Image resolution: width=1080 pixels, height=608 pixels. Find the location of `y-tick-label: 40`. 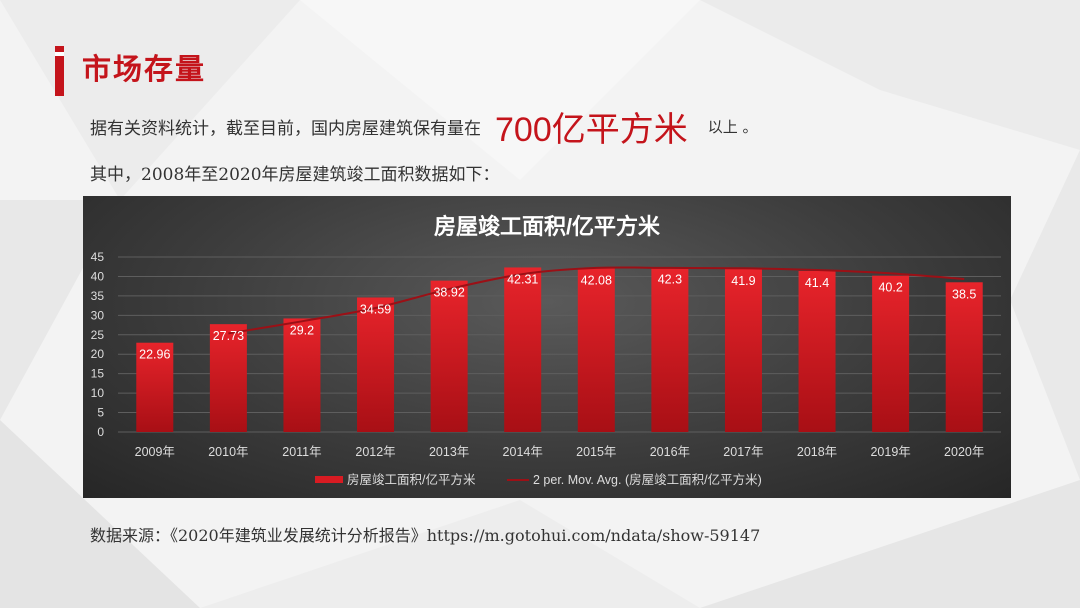

y-tick-label: 40 is located at coordinates (98, 276).